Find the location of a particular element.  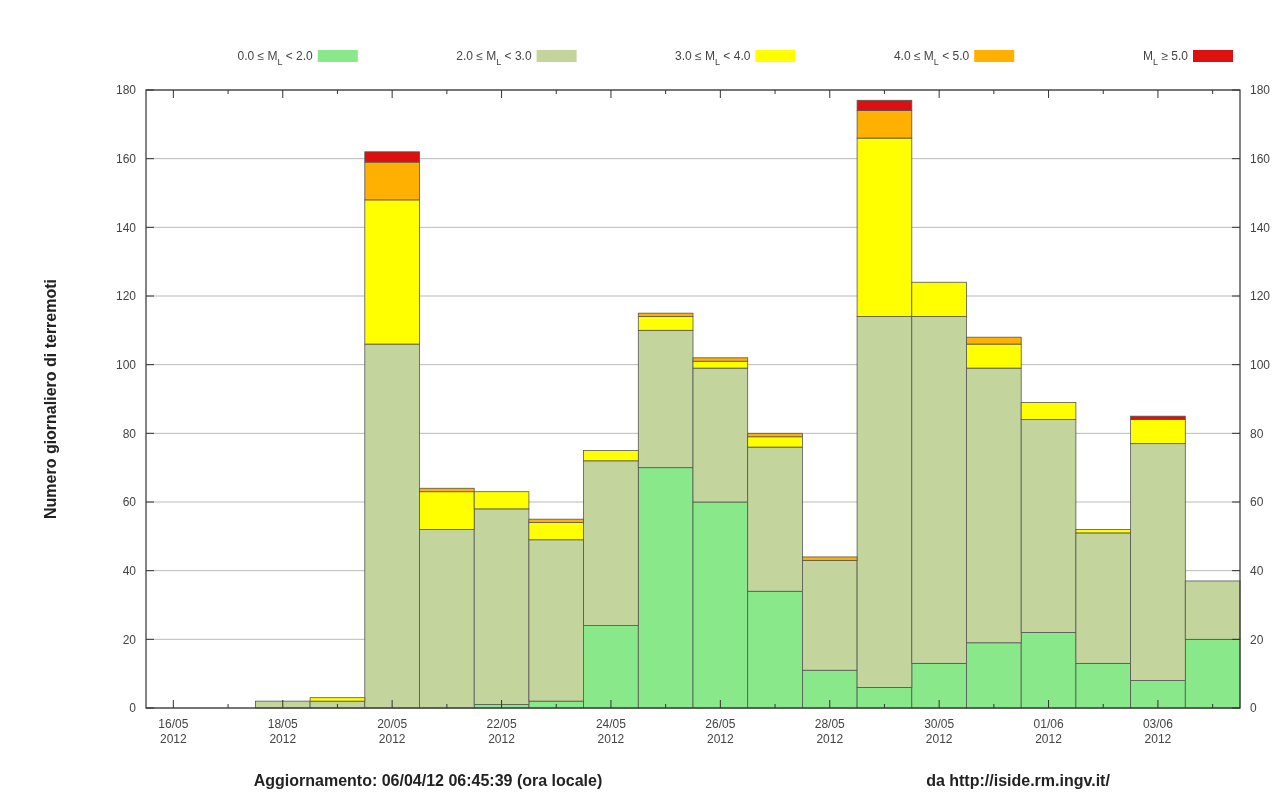

legend-label: 2.0 ≤ M$_{L}$ < 3.0 is located at coordinates (494, 58).